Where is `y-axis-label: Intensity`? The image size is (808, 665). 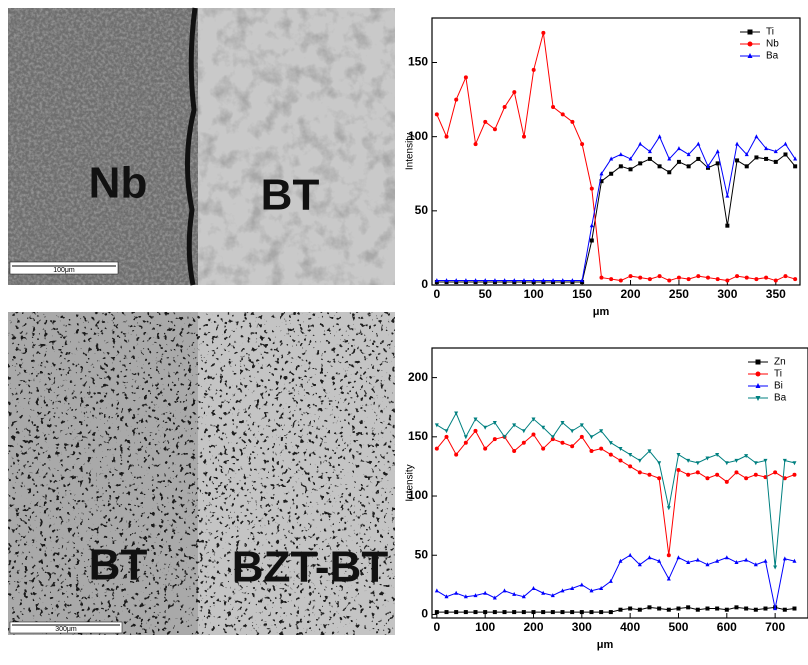
y-axis-label: Intensity is located at coordinates (410, 151).